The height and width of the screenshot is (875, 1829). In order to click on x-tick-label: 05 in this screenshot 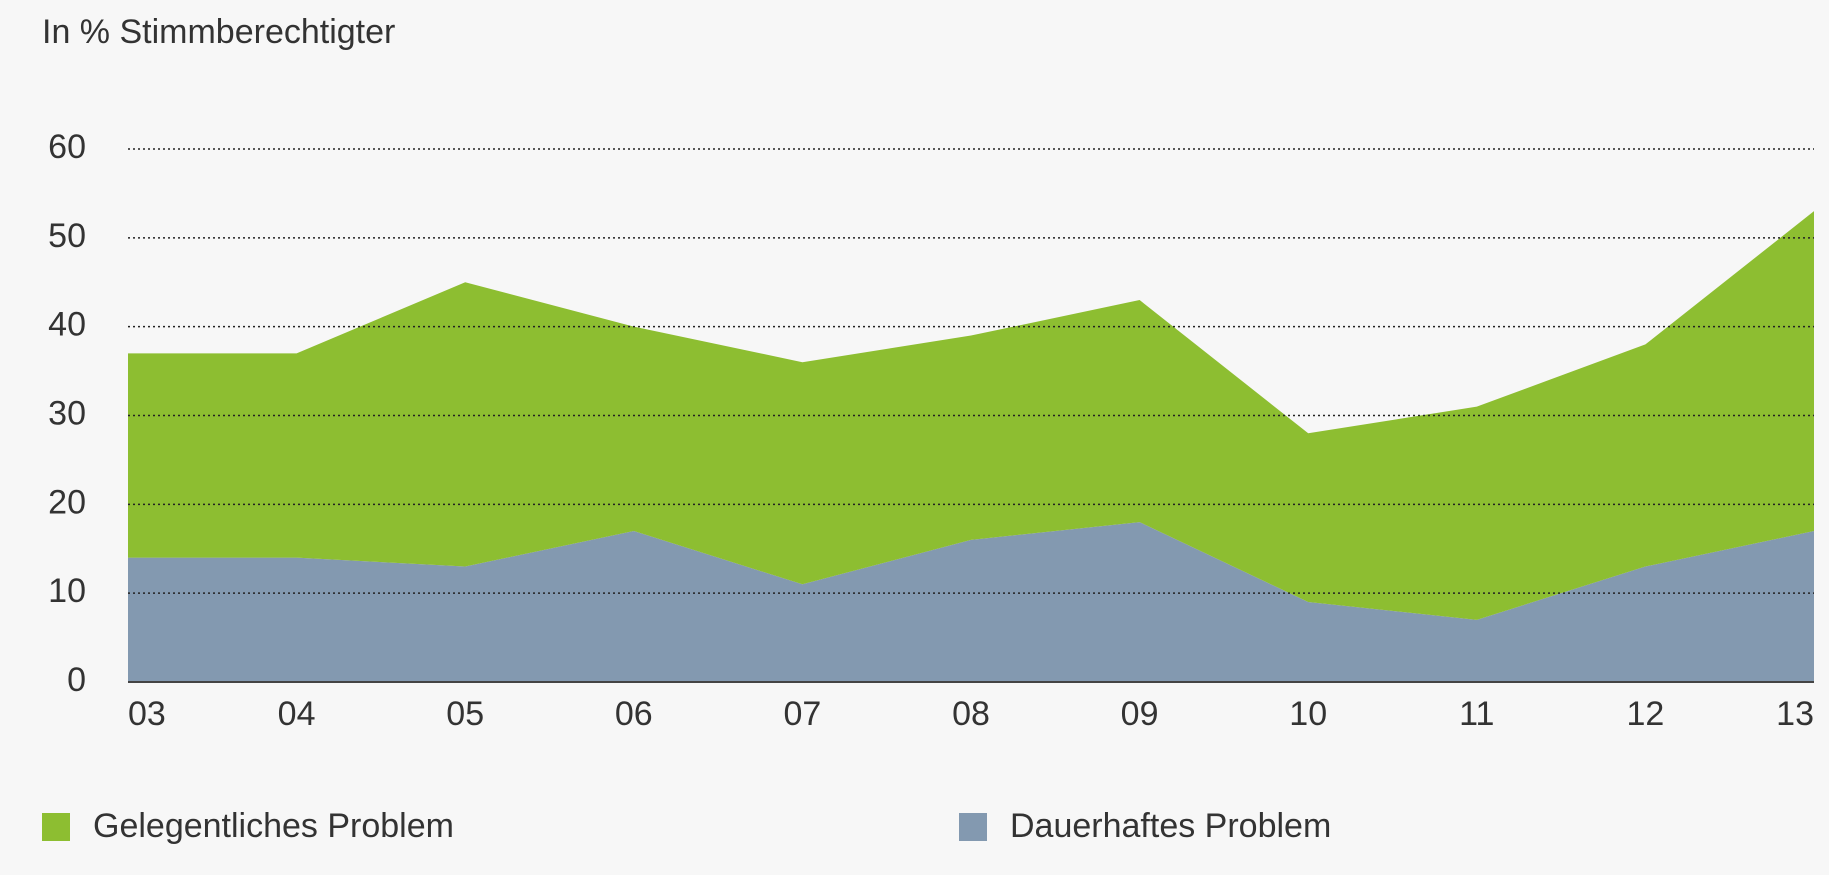, I will do `click(465, 714)`.